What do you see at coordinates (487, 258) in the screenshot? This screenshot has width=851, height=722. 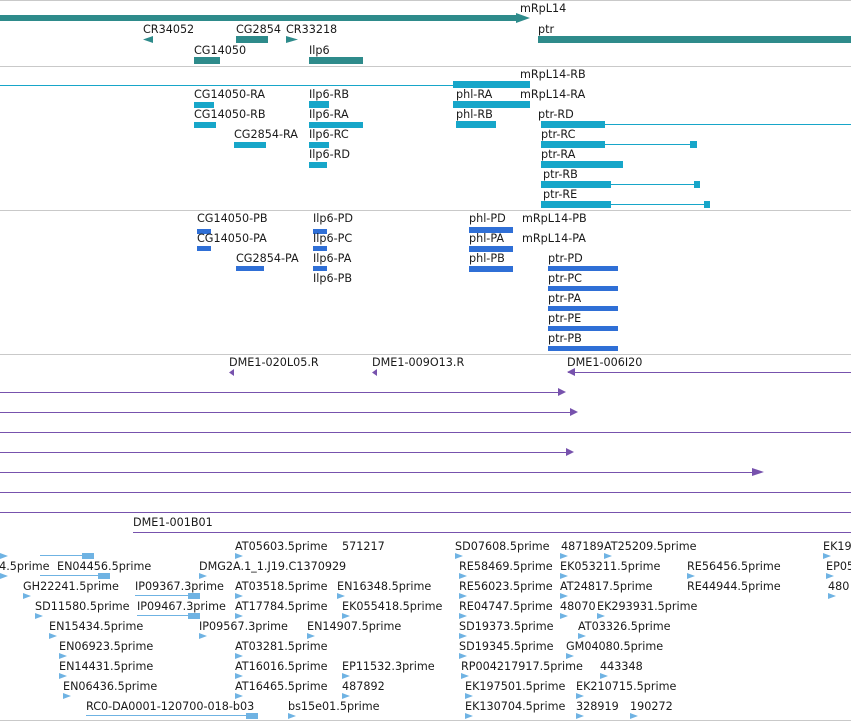 I see `protein-label: phl-PB` at bounding box center [487, 258].